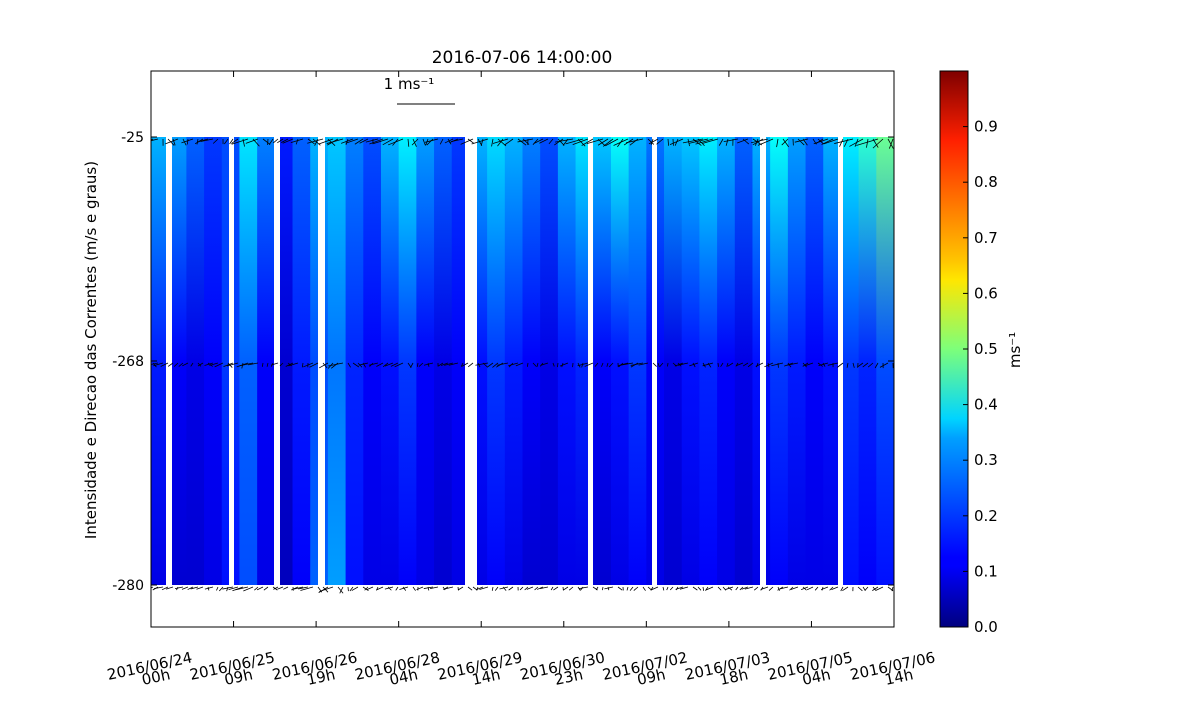  Describe the element at coordinates (986, 182) in the screenshot. I see `colorbar-tick-label: 0.8` at that location.